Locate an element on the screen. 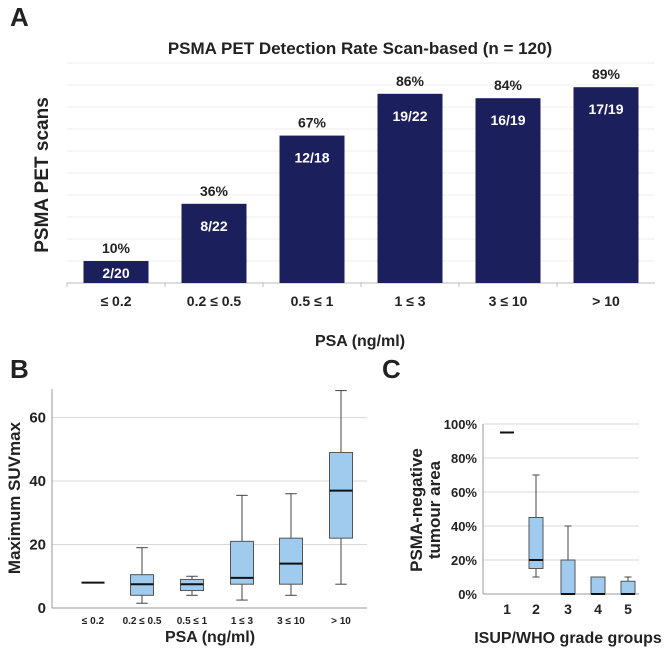 This screenshot has height=662, width=666. y-tick-label: 80% is located at coordinates (464, 458).